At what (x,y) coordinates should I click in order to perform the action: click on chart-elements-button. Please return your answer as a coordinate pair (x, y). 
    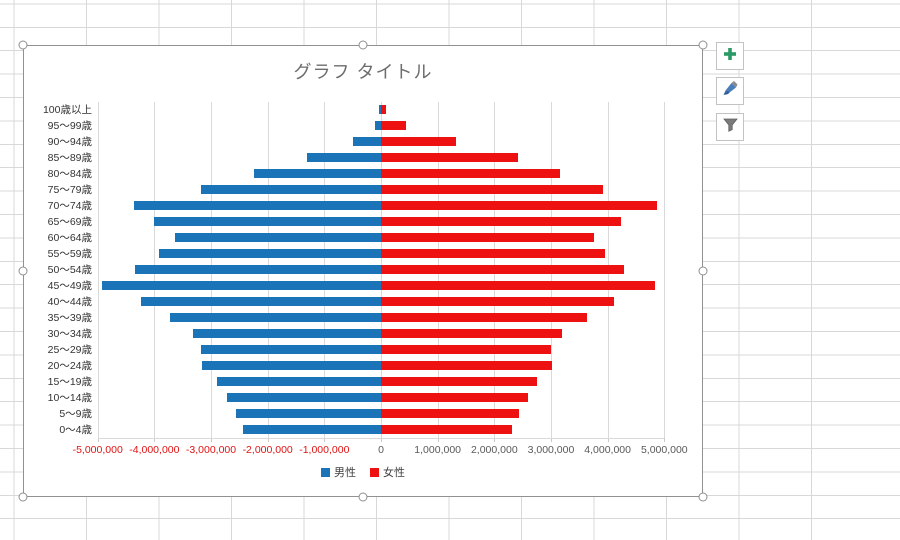
    Looking at the image, I should click on (730, 56).